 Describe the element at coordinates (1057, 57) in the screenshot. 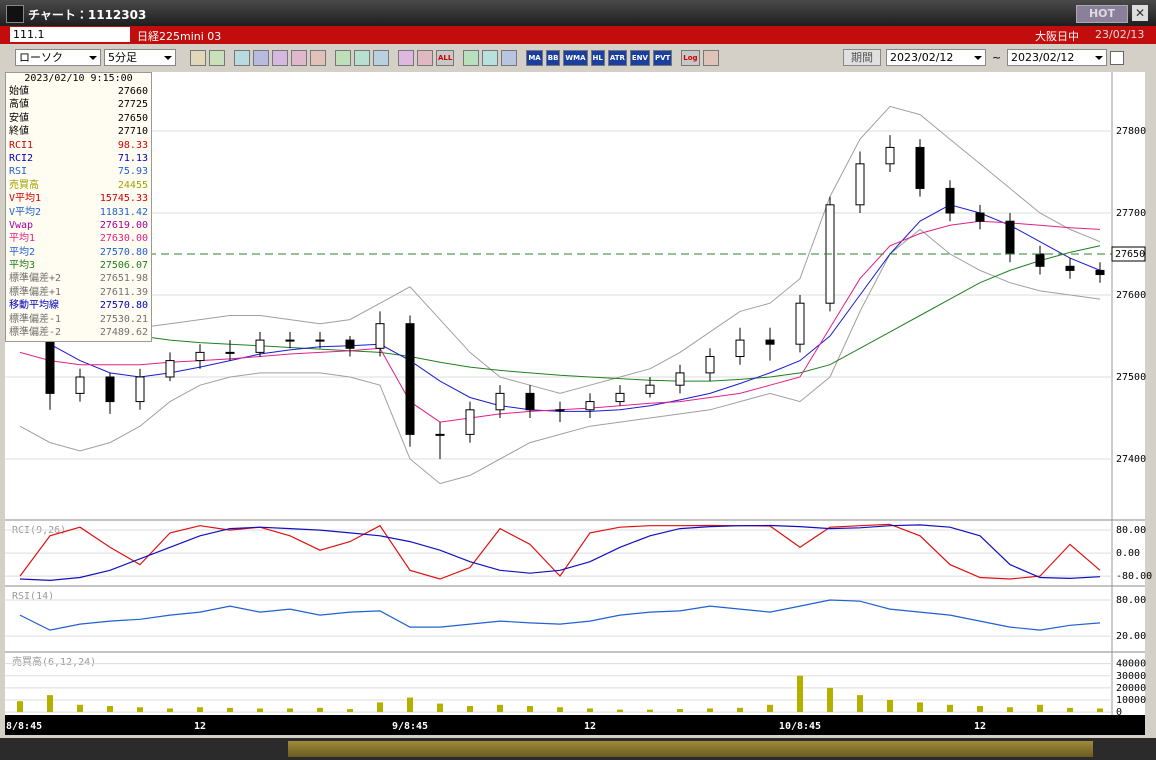

I see `to-date: 2023/02/12` at that location.